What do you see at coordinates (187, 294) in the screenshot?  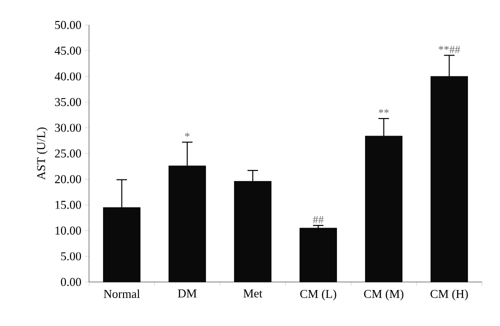 I see `x-tick-label: DM` at bounding box center [187, 294].